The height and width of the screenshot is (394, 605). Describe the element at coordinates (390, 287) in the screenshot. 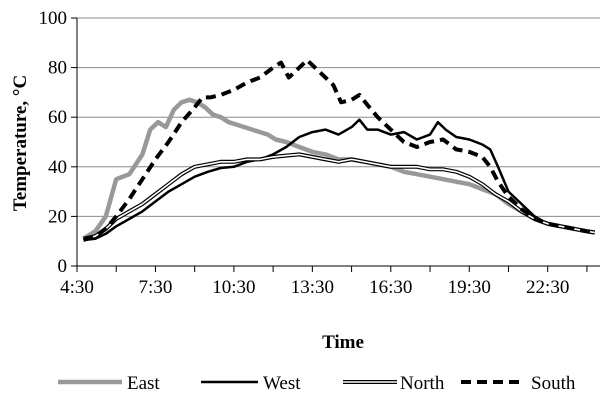

I see `x-tick-label: 16:30` at that location.